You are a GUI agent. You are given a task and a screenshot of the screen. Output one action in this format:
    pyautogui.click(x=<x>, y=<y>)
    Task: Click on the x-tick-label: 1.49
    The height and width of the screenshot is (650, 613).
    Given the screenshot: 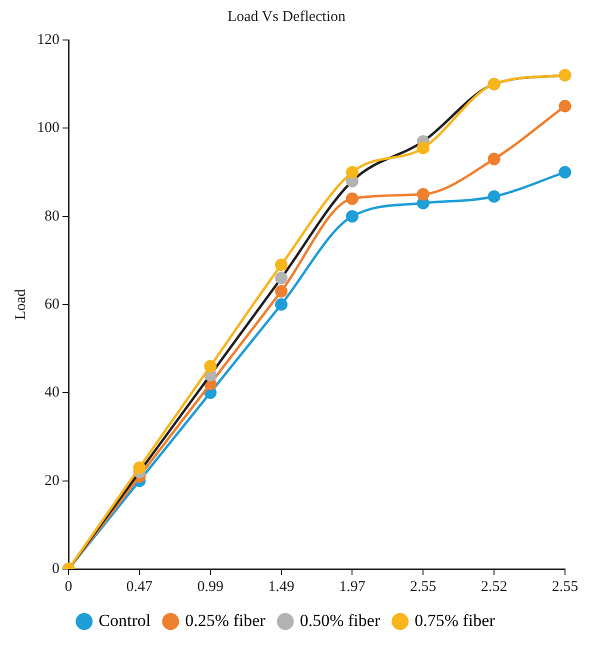 What is the action you would take?
    pyautogui.click(x=281, y=586)
    